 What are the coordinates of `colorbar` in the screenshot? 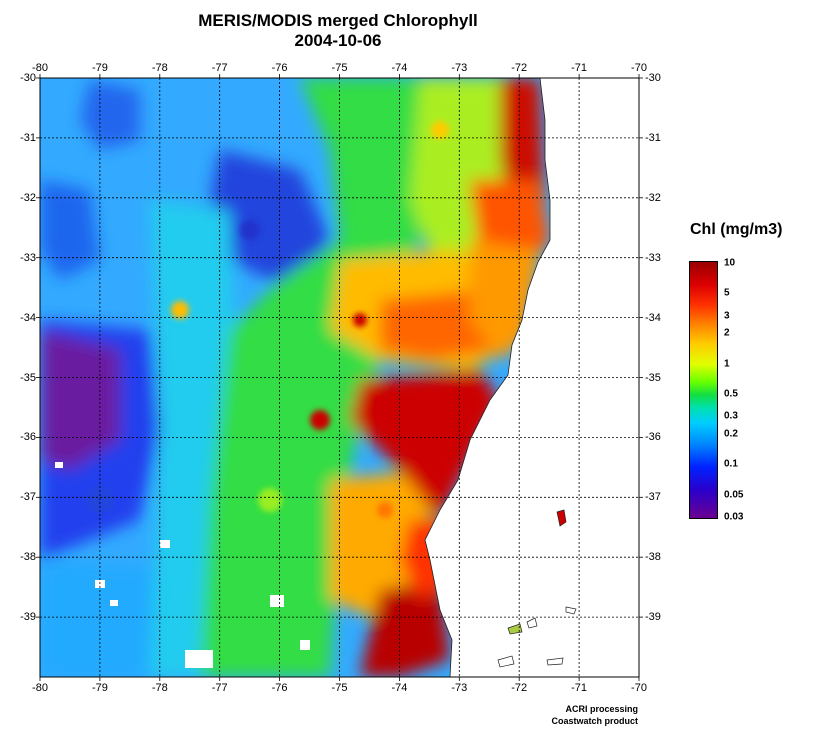 It's located at (703, 390).